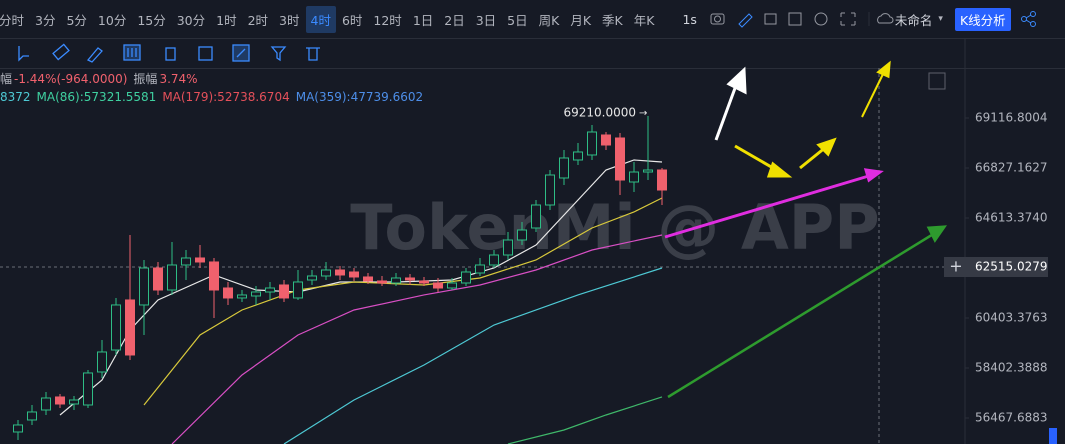 Image resolution: width=1065 pixels, height=444 pixels. I want to click on interval-button: 10分, so click(112, 20).